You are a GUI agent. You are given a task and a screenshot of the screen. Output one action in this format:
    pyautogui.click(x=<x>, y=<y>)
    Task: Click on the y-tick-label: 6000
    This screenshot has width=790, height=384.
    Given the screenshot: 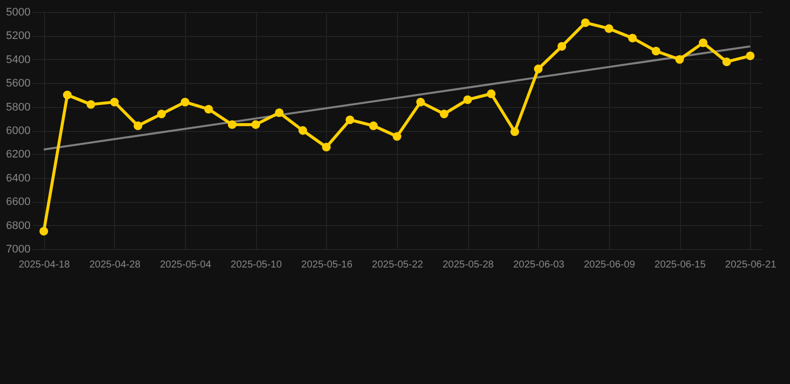 What is the action you would take?
    pyautogui.click(x=18, y=131)
    